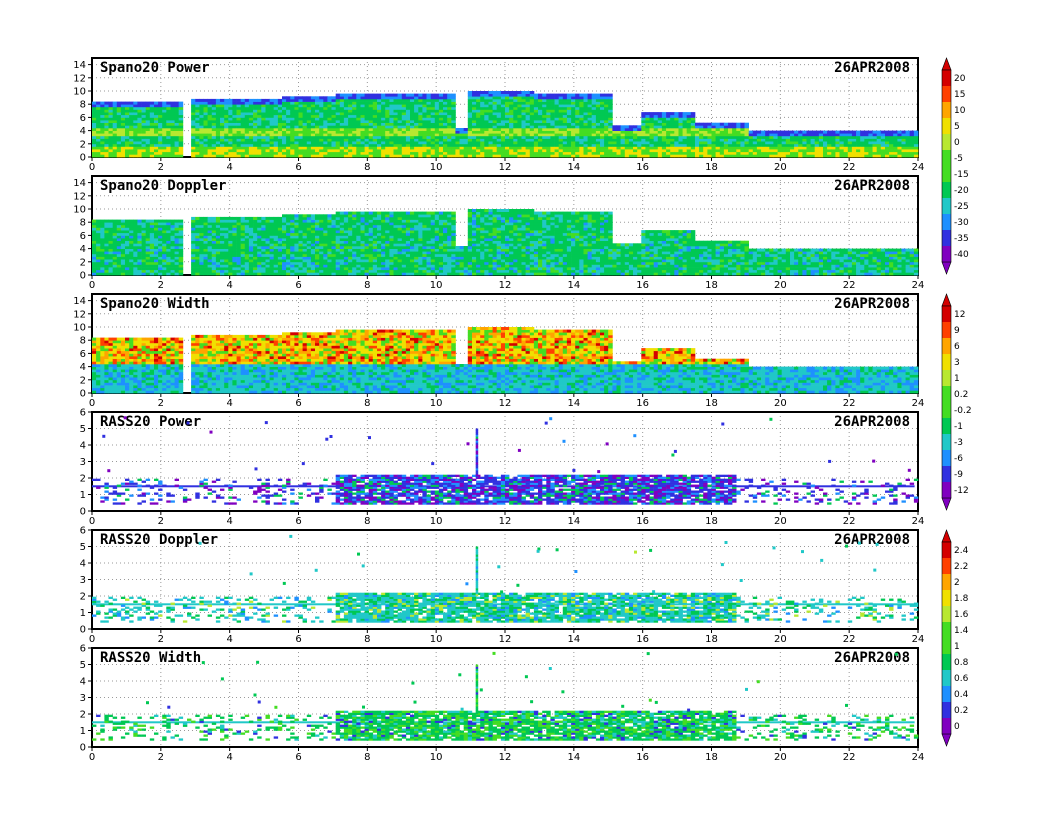 This screenshot has width=1056, height=816. What do you see at coordinates (92, 167) in the screenshot?
I see `x-tick-label: 0` at bounding box center [92, 167].